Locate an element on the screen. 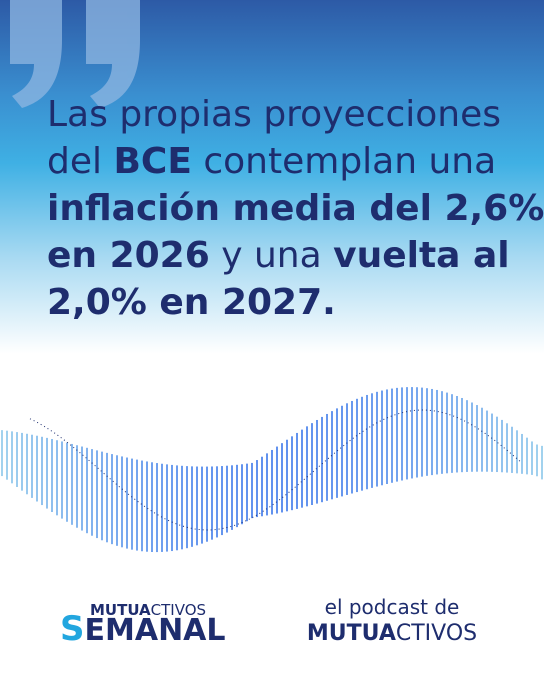 The width and height of the screenshot is (544, 680). quote-line: inflación media del 2,6% is located at coordinates (295, 208).